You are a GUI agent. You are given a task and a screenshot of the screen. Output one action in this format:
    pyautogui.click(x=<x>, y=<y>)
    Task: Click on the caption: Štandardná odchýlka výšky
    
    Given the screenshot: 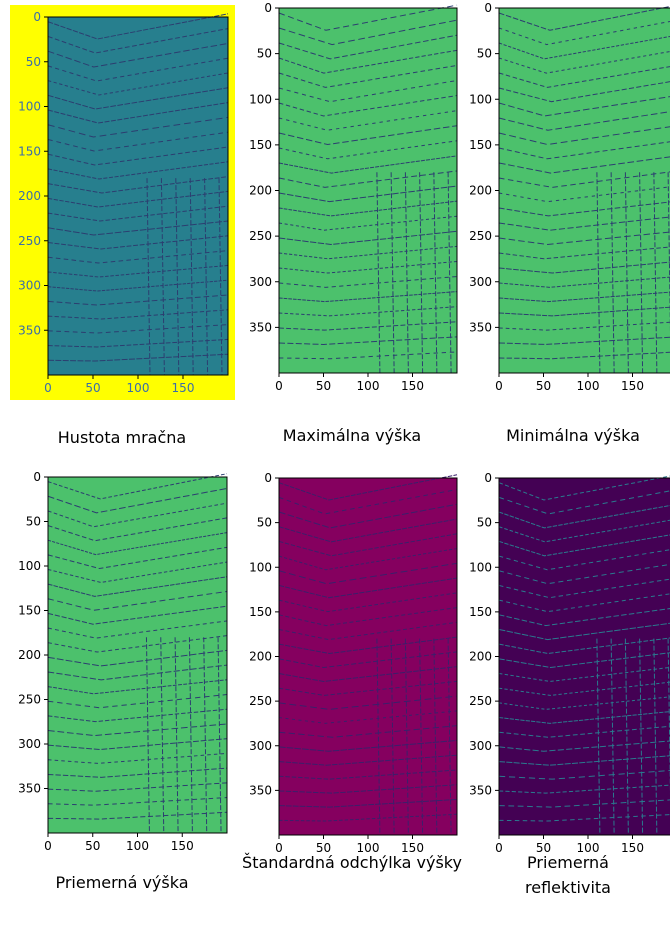 What is the action you would take?
    pyautogui.click(x=352, y=862)
    